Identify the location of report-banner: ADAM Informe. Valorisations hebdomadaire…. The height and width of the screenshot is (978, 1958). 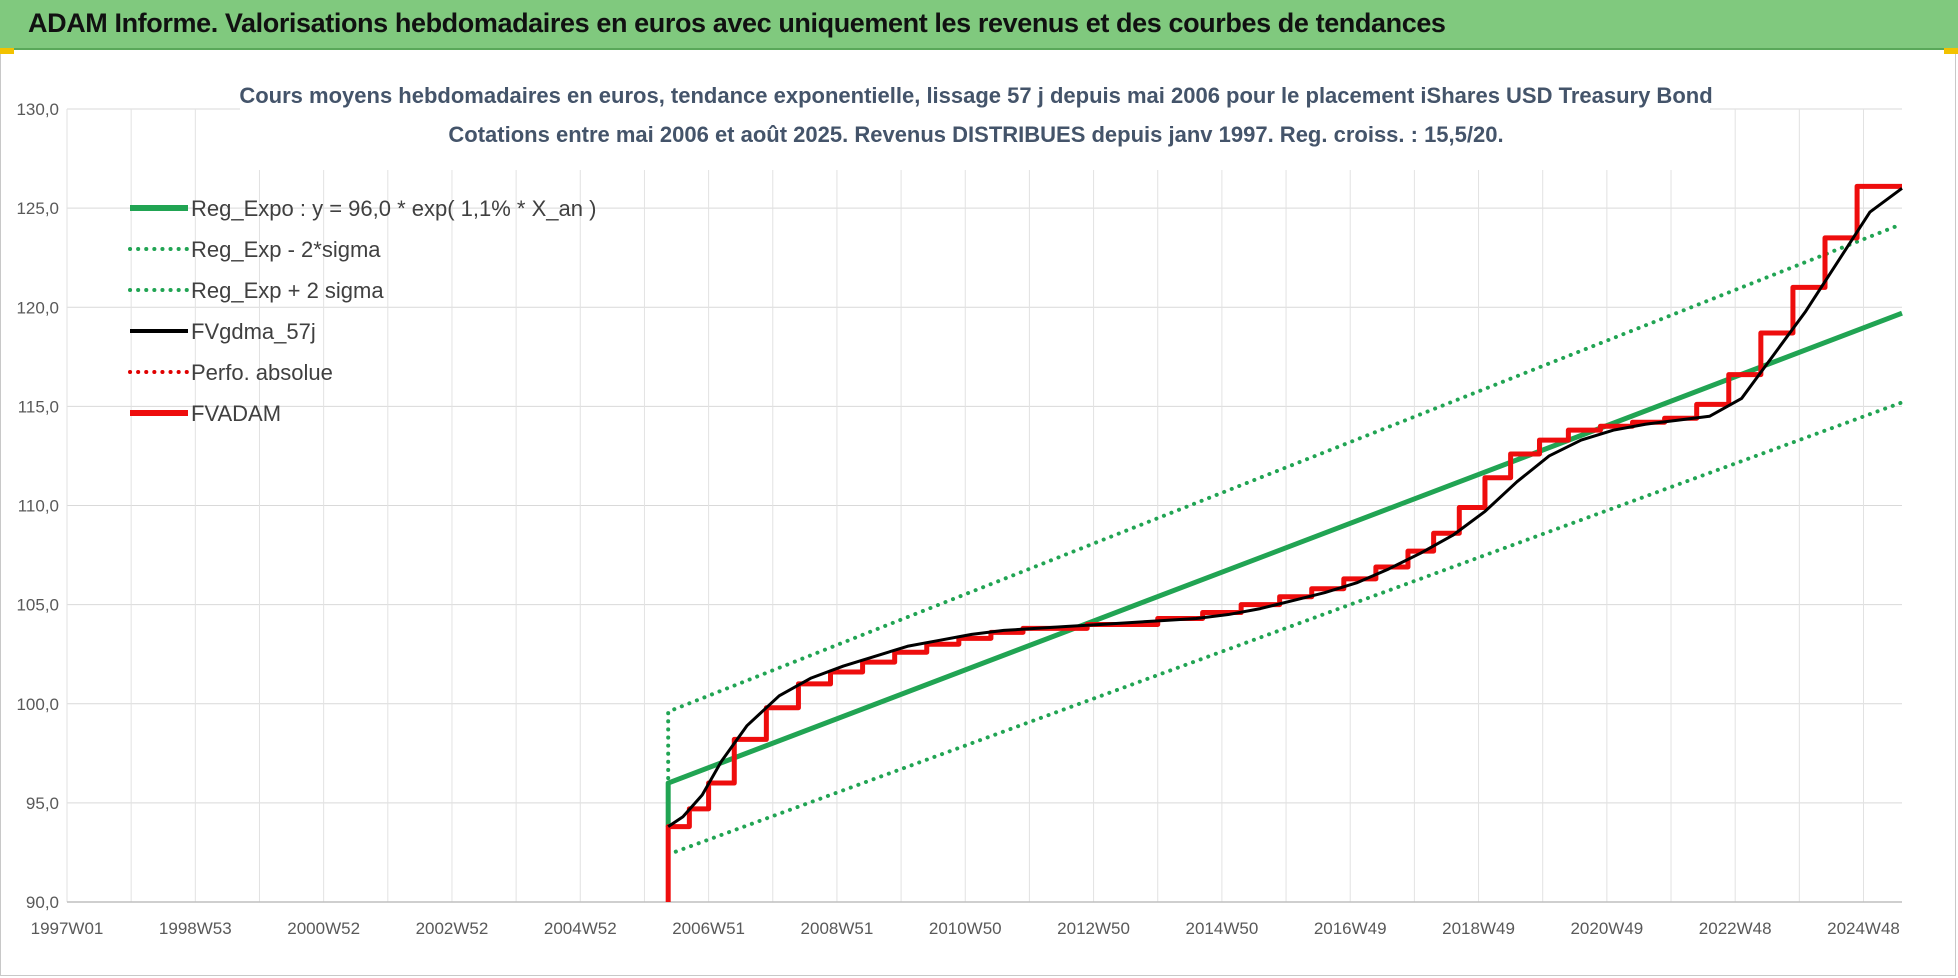
(979, 25).